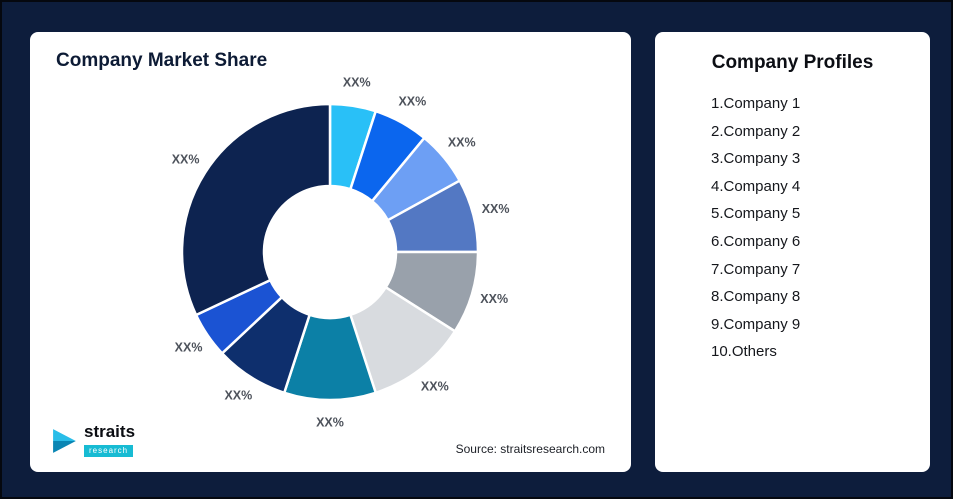  Describe the element at coordinates (744, 352) in the screenshot. I see `profile-item: 10.Others` at that location.